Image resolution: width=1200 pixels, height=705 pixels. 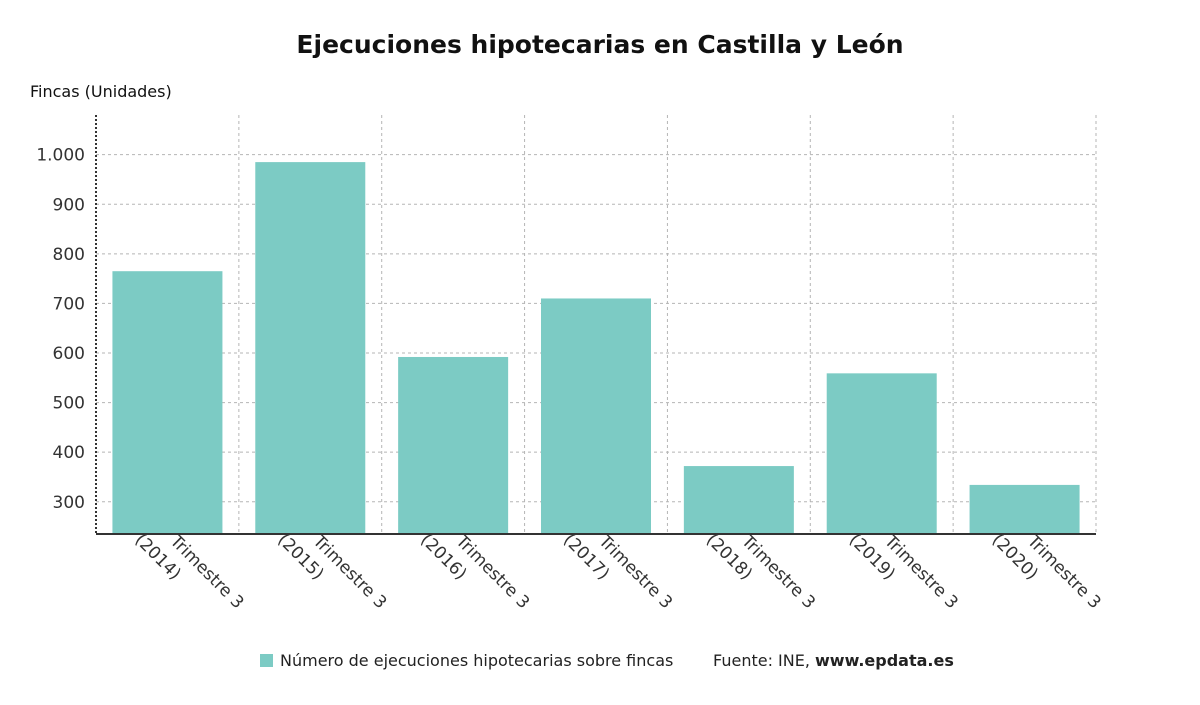 What do you see at coordinates (884, 660) in the screenshot?
I see `source-site: www.epdata.es` at bounding box center [884, 660].